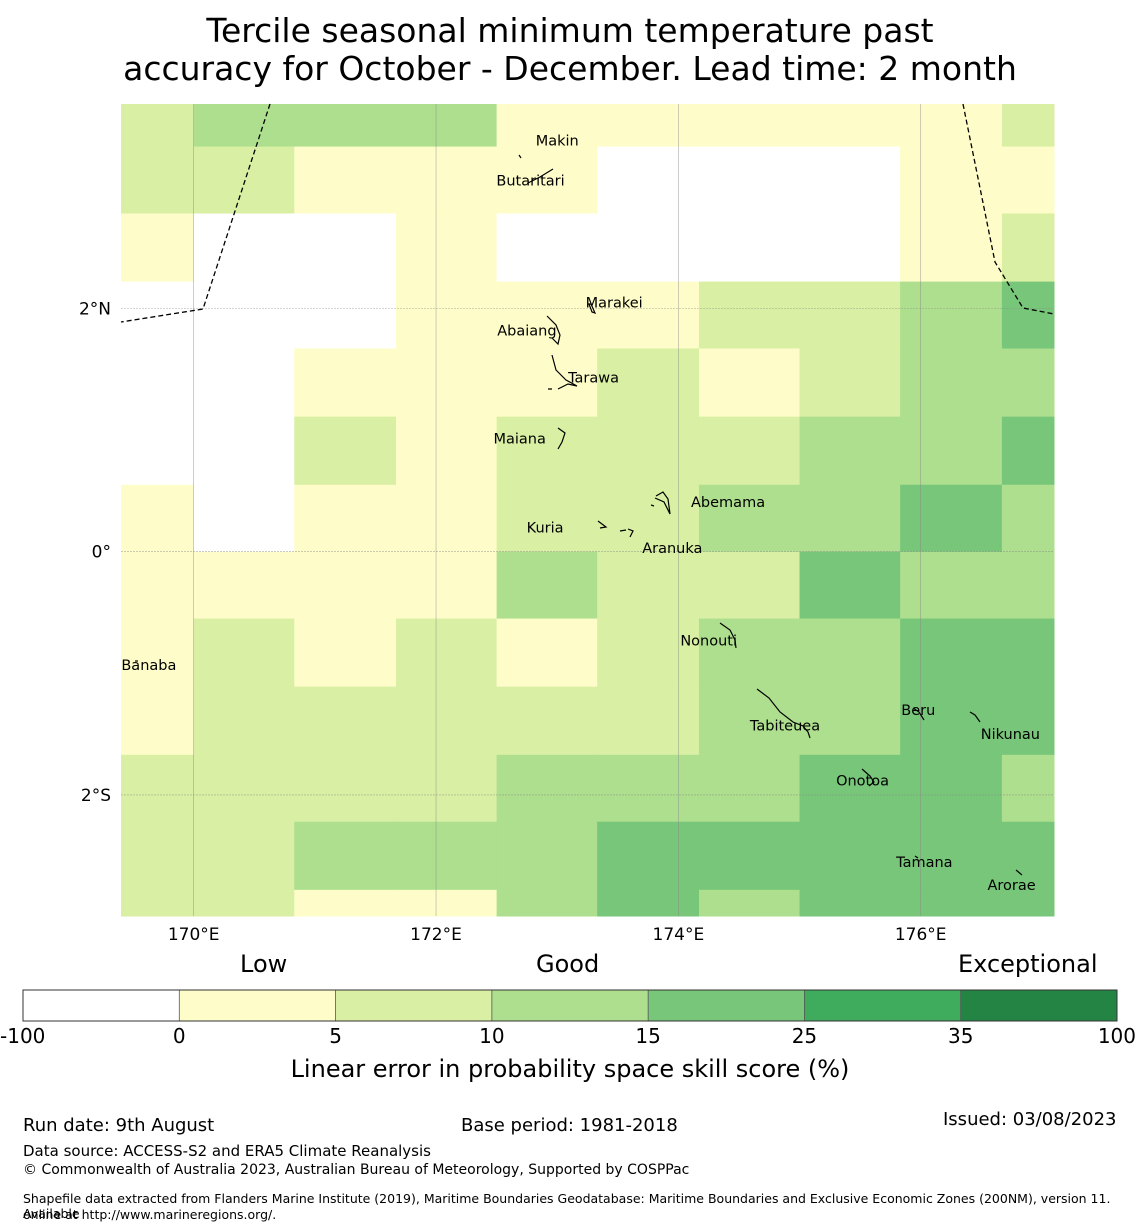 The height and width of the screenshot is (1230, 1140). I want to click on island-marakei, so click(592, 308).